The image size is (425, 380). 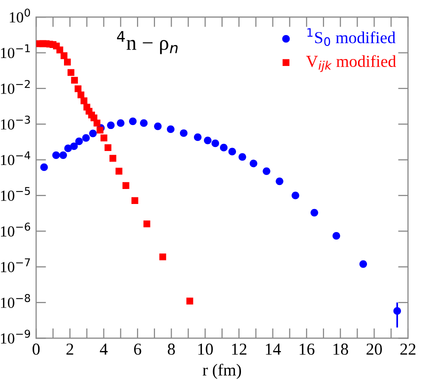 What do you see at coordinates (351, 37) in the screenshot?
I see `legend-label: $^{1}$S$_{0}$ modified` at bounding box center [351, 37].